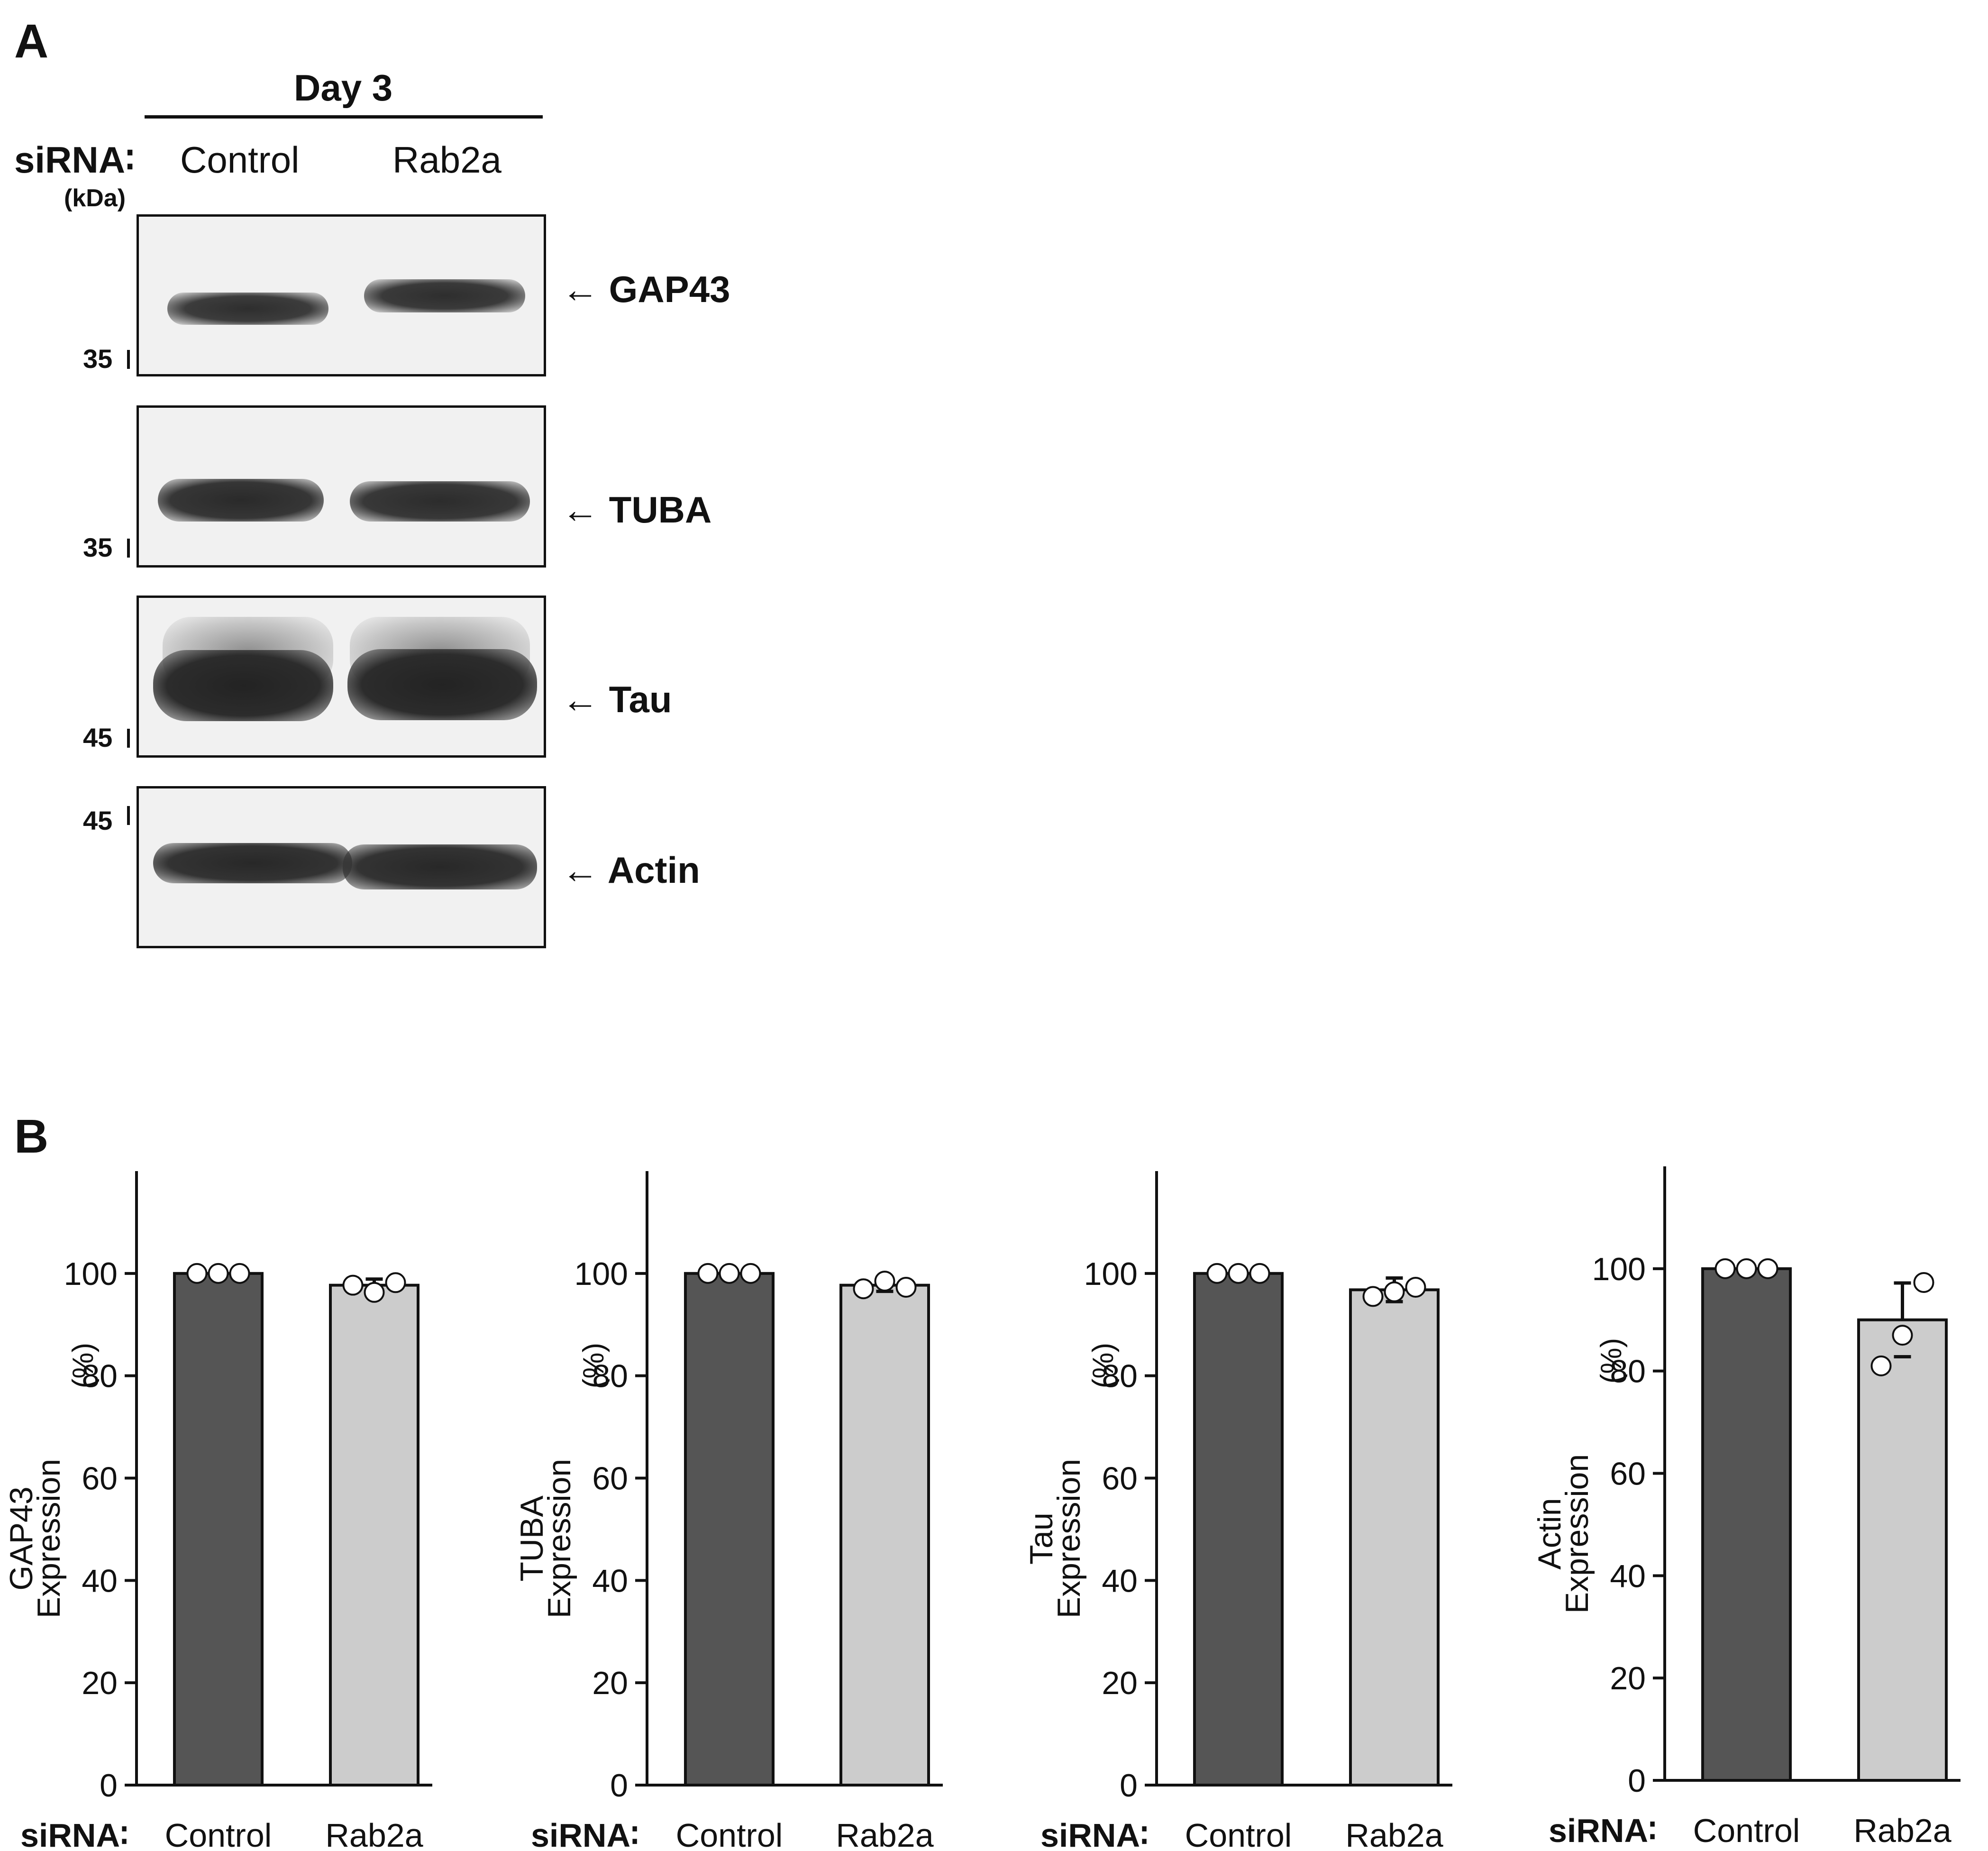  What do you see at coordinates (98, 547) in the screenshot?
I see `mw-marker-tuba: 35` at bounding box center [98, 547].